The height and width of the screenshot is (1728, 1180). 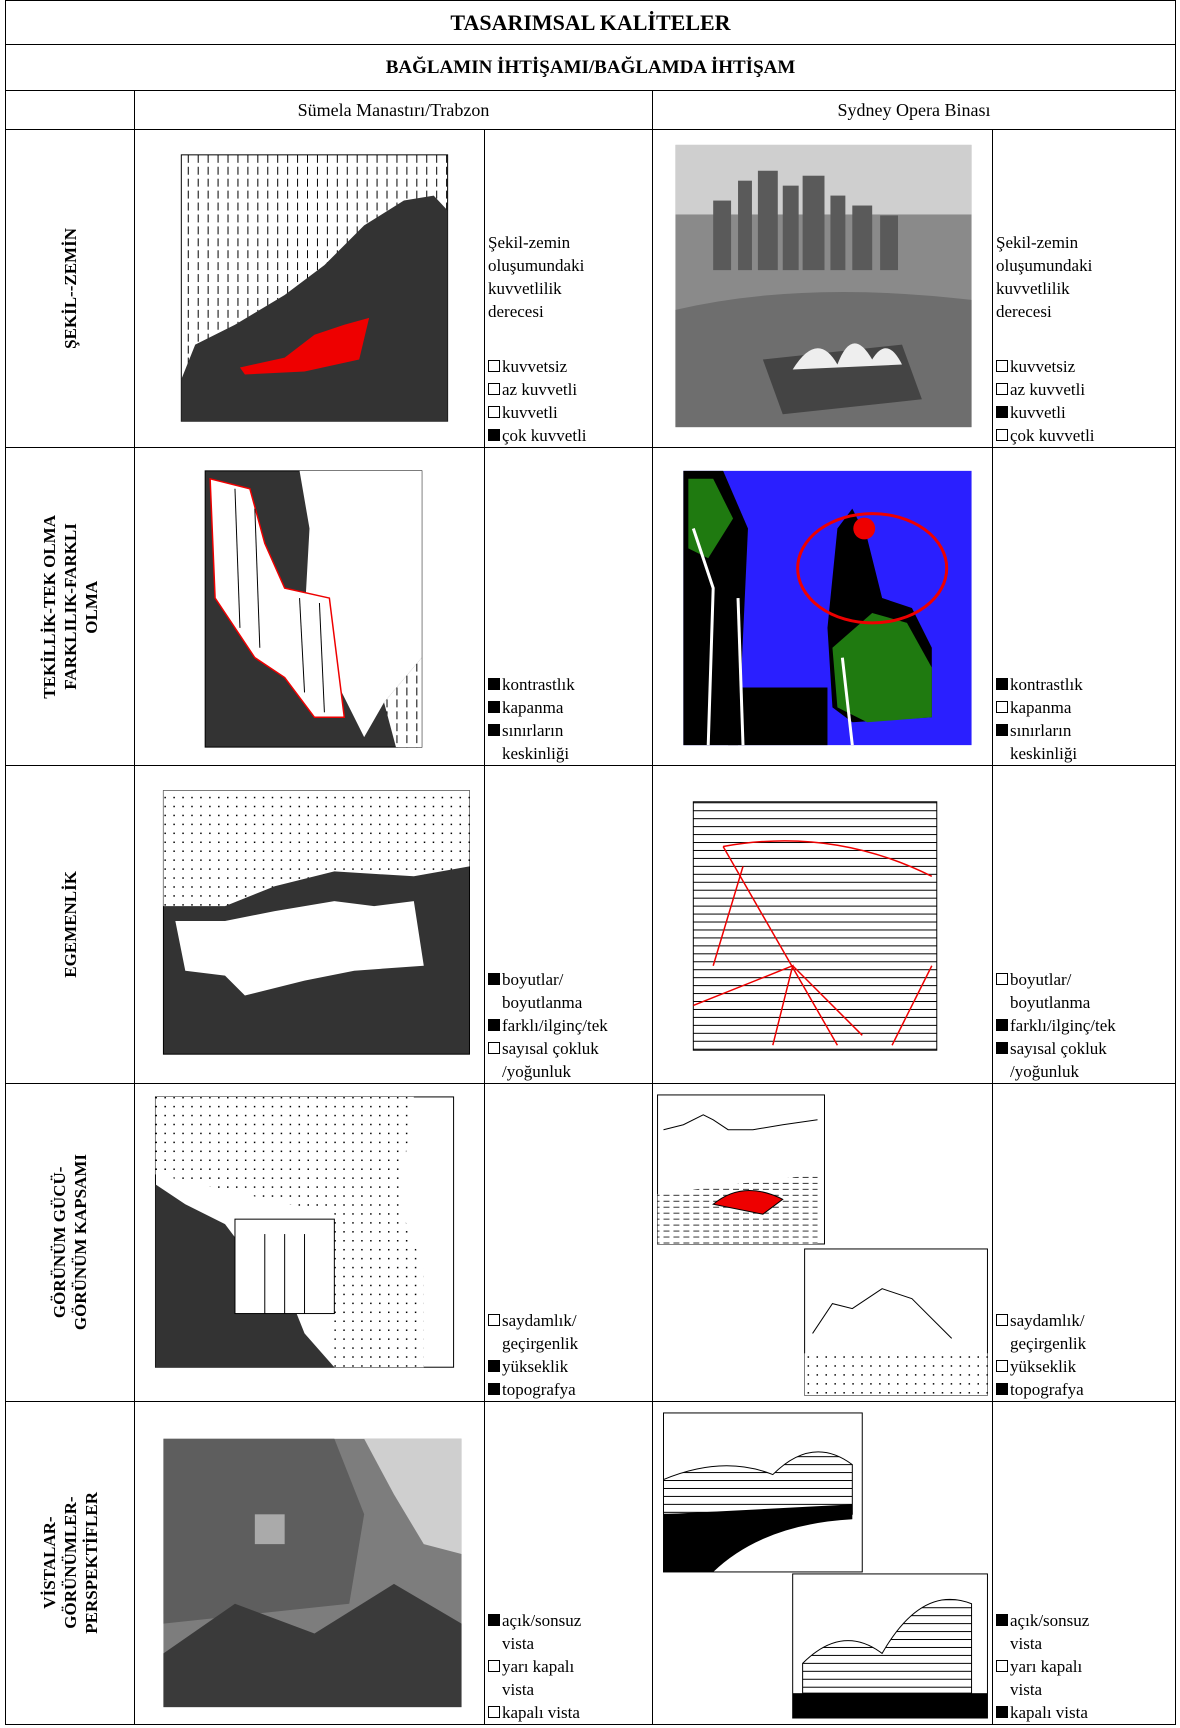 What do you see at coordinates (1084, 606) in the screenshot?
I see `text-cell: kontrastlık kapanma sınırların keskinliği` at bounding box center [1084, 606].